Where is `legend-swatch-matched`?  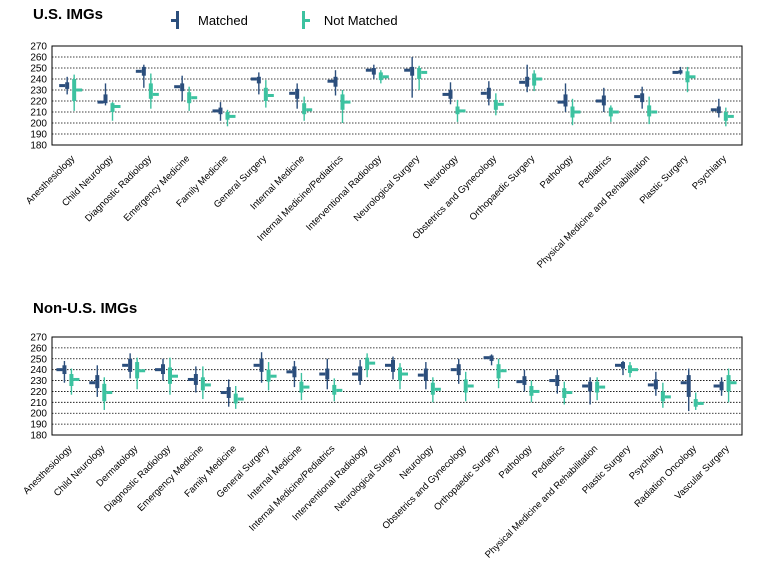 legend-swatch-matched is located at coordinates (175, 20).